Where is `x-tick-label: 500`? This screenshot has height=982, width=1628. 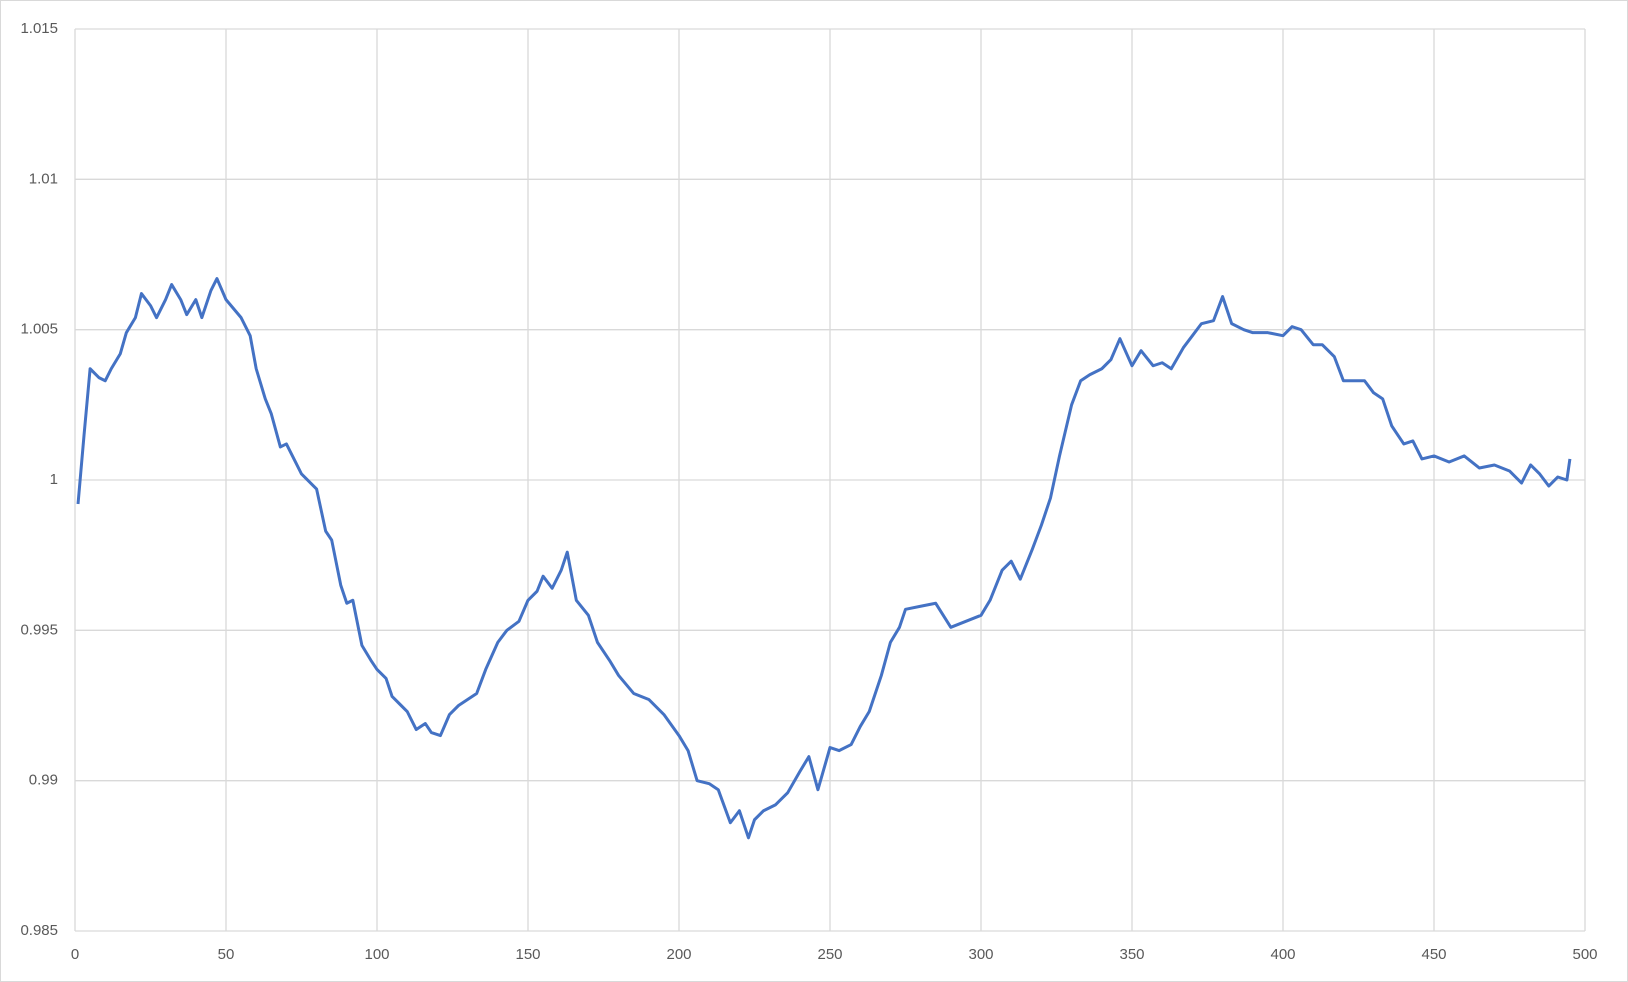 x-tick-label: 500 is located at coordinates (1584, 954).